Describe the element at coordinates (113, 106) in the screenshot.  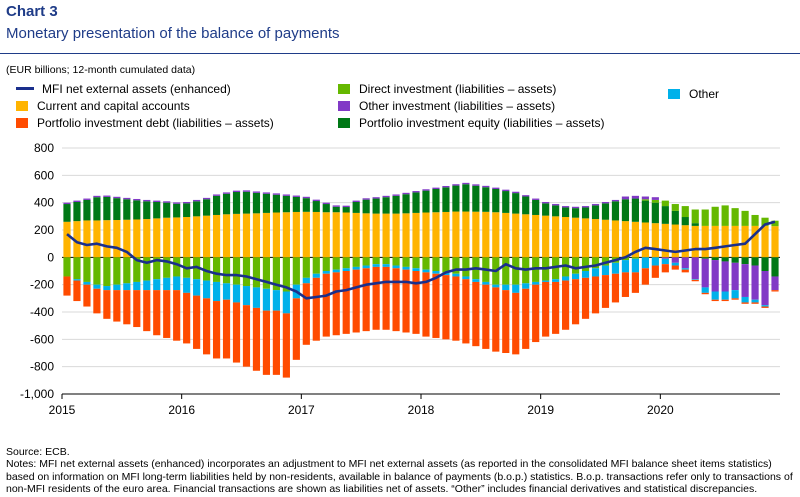
I see `legend-label-current-capital: Current and capital accounts` at that location.